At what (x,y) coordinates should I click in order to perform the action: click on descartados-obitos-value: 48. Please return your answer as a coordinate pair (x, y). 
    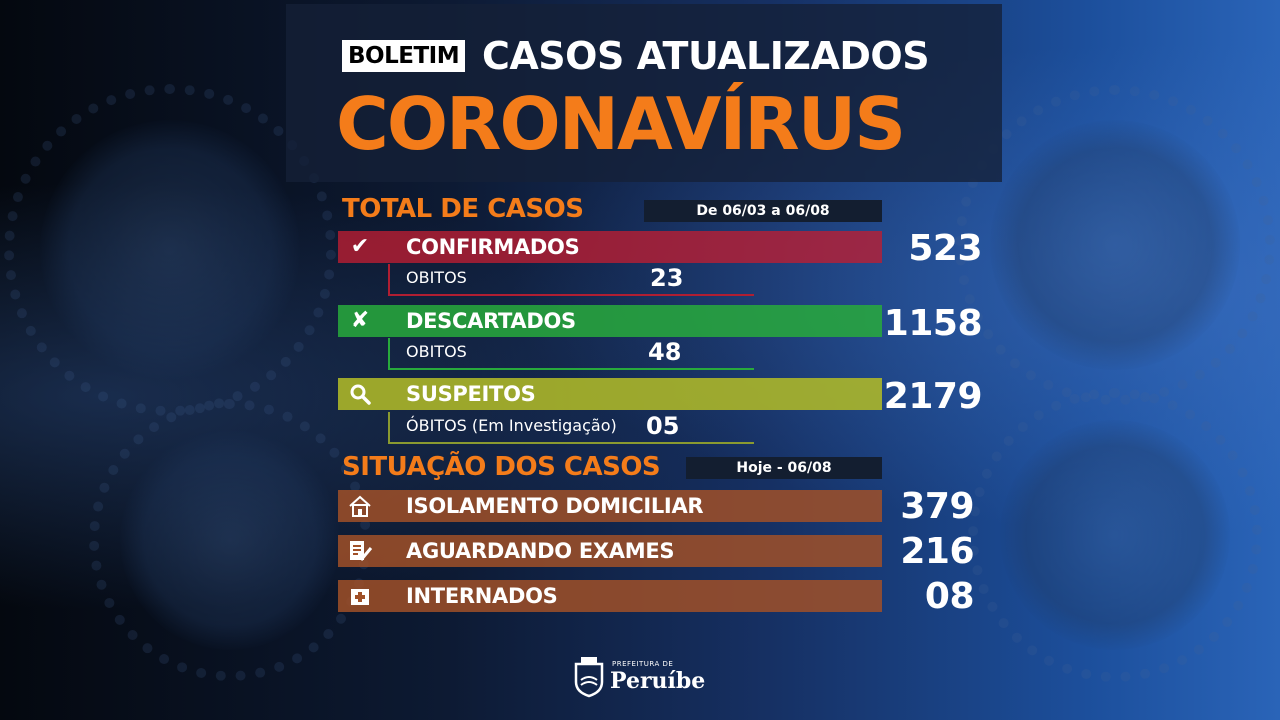
    Looking at the image, I should click on (665, 352).